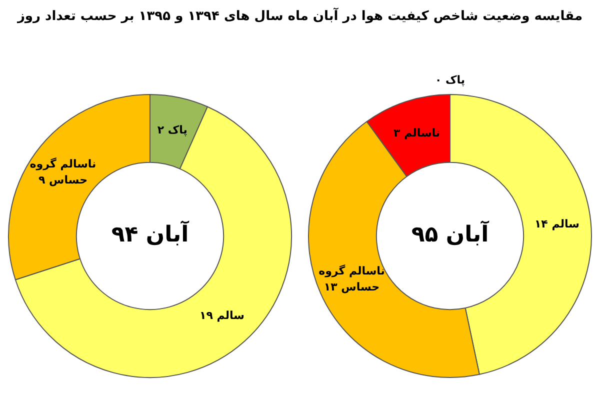  Describe the element at coordinates (417, 133) in the screenshot. I see `slice-label: ناسالم ۳` at that location.